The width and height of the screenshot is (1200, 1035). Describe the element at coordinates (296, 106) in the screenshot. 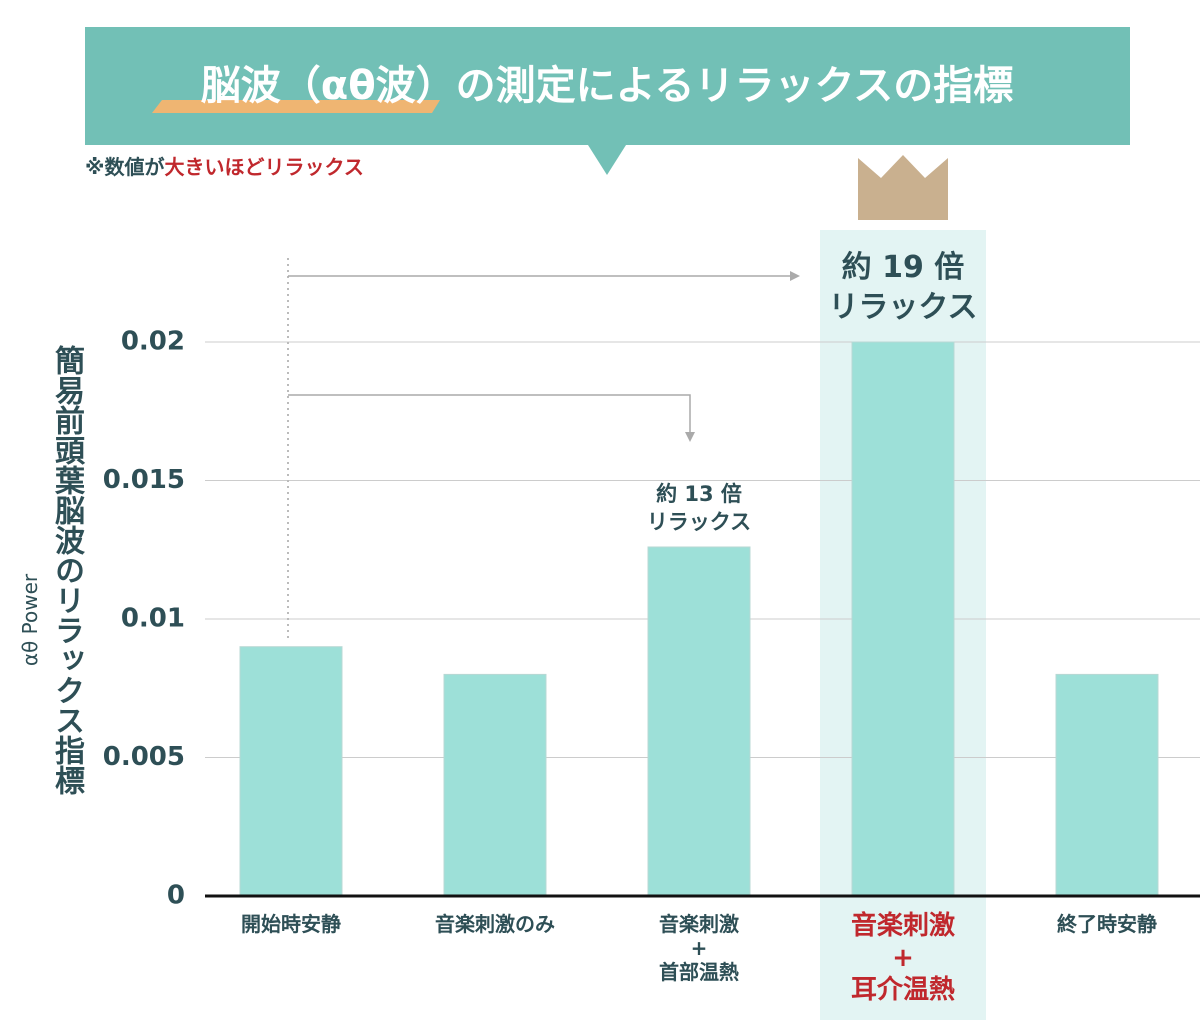

I see `title-underline` at that location.